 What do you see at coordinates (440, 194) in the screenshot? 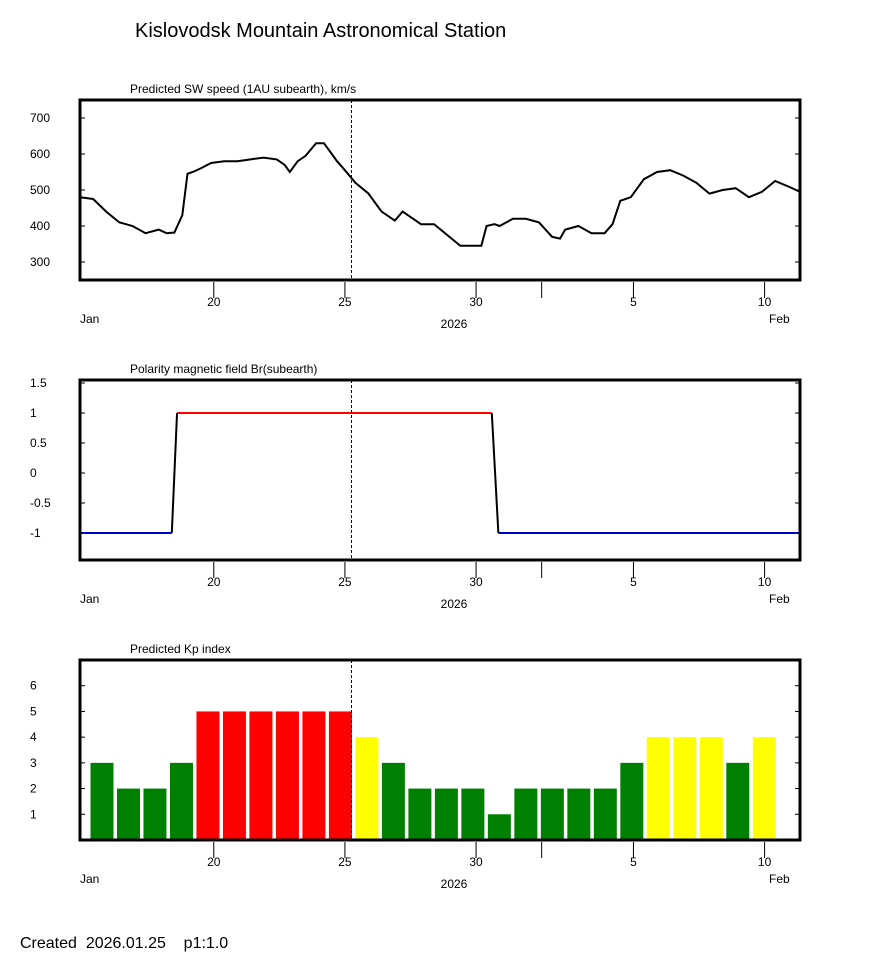
I see `sw-speed-line` at bounding box center [440, 194].